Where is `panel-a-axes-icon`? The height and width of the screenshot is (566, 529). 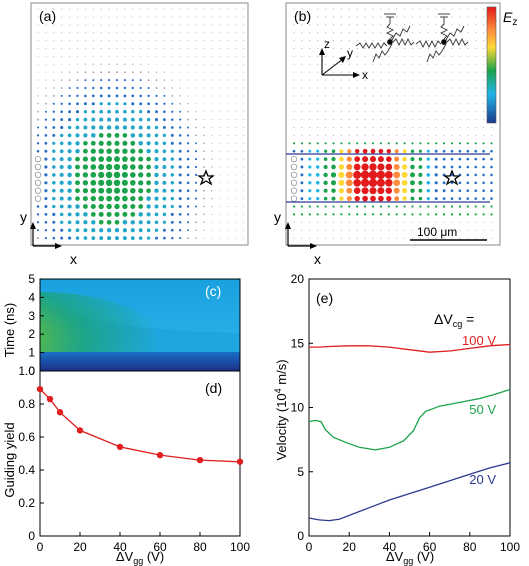 panel-a-axes-icon is located at coordinates (46, 235).